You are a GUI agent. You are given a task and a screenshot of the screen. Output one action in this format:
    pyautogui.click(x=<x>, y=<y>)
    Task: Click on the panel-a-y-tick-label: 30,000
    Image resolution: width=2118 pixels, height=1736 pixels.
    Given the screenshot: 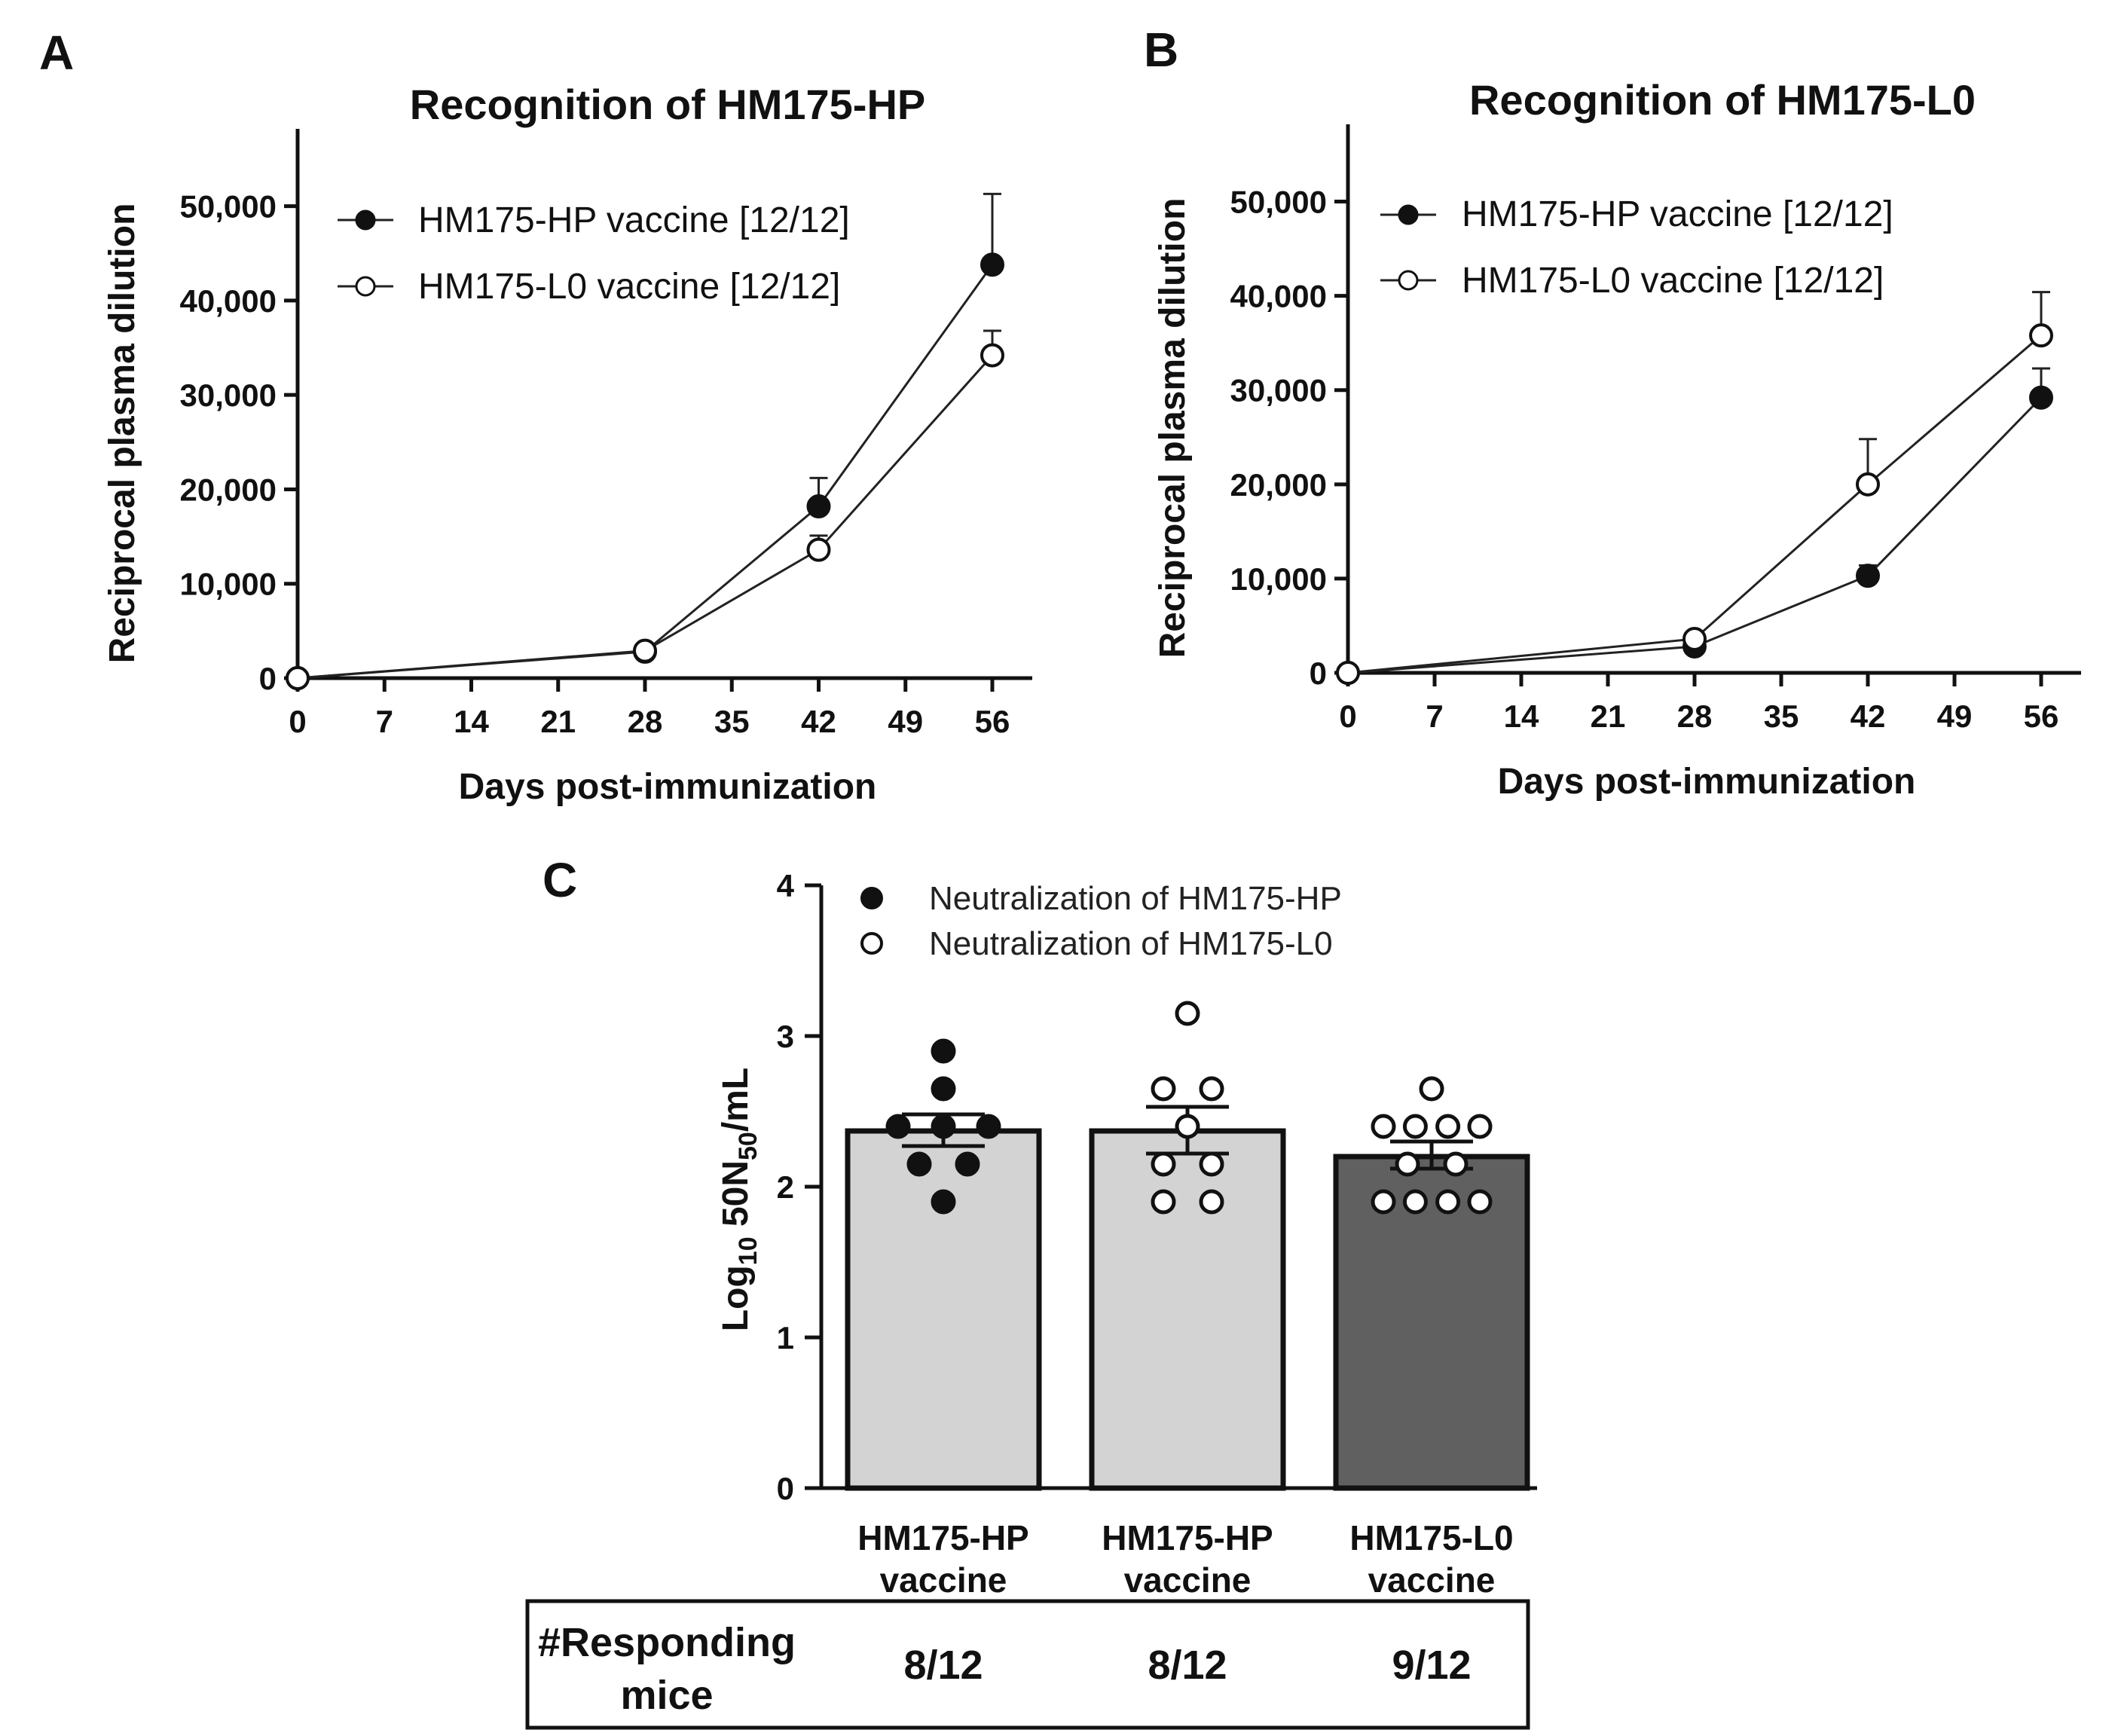 What is the action you would take?
    pyautogui.click(x=228, y=395)
    